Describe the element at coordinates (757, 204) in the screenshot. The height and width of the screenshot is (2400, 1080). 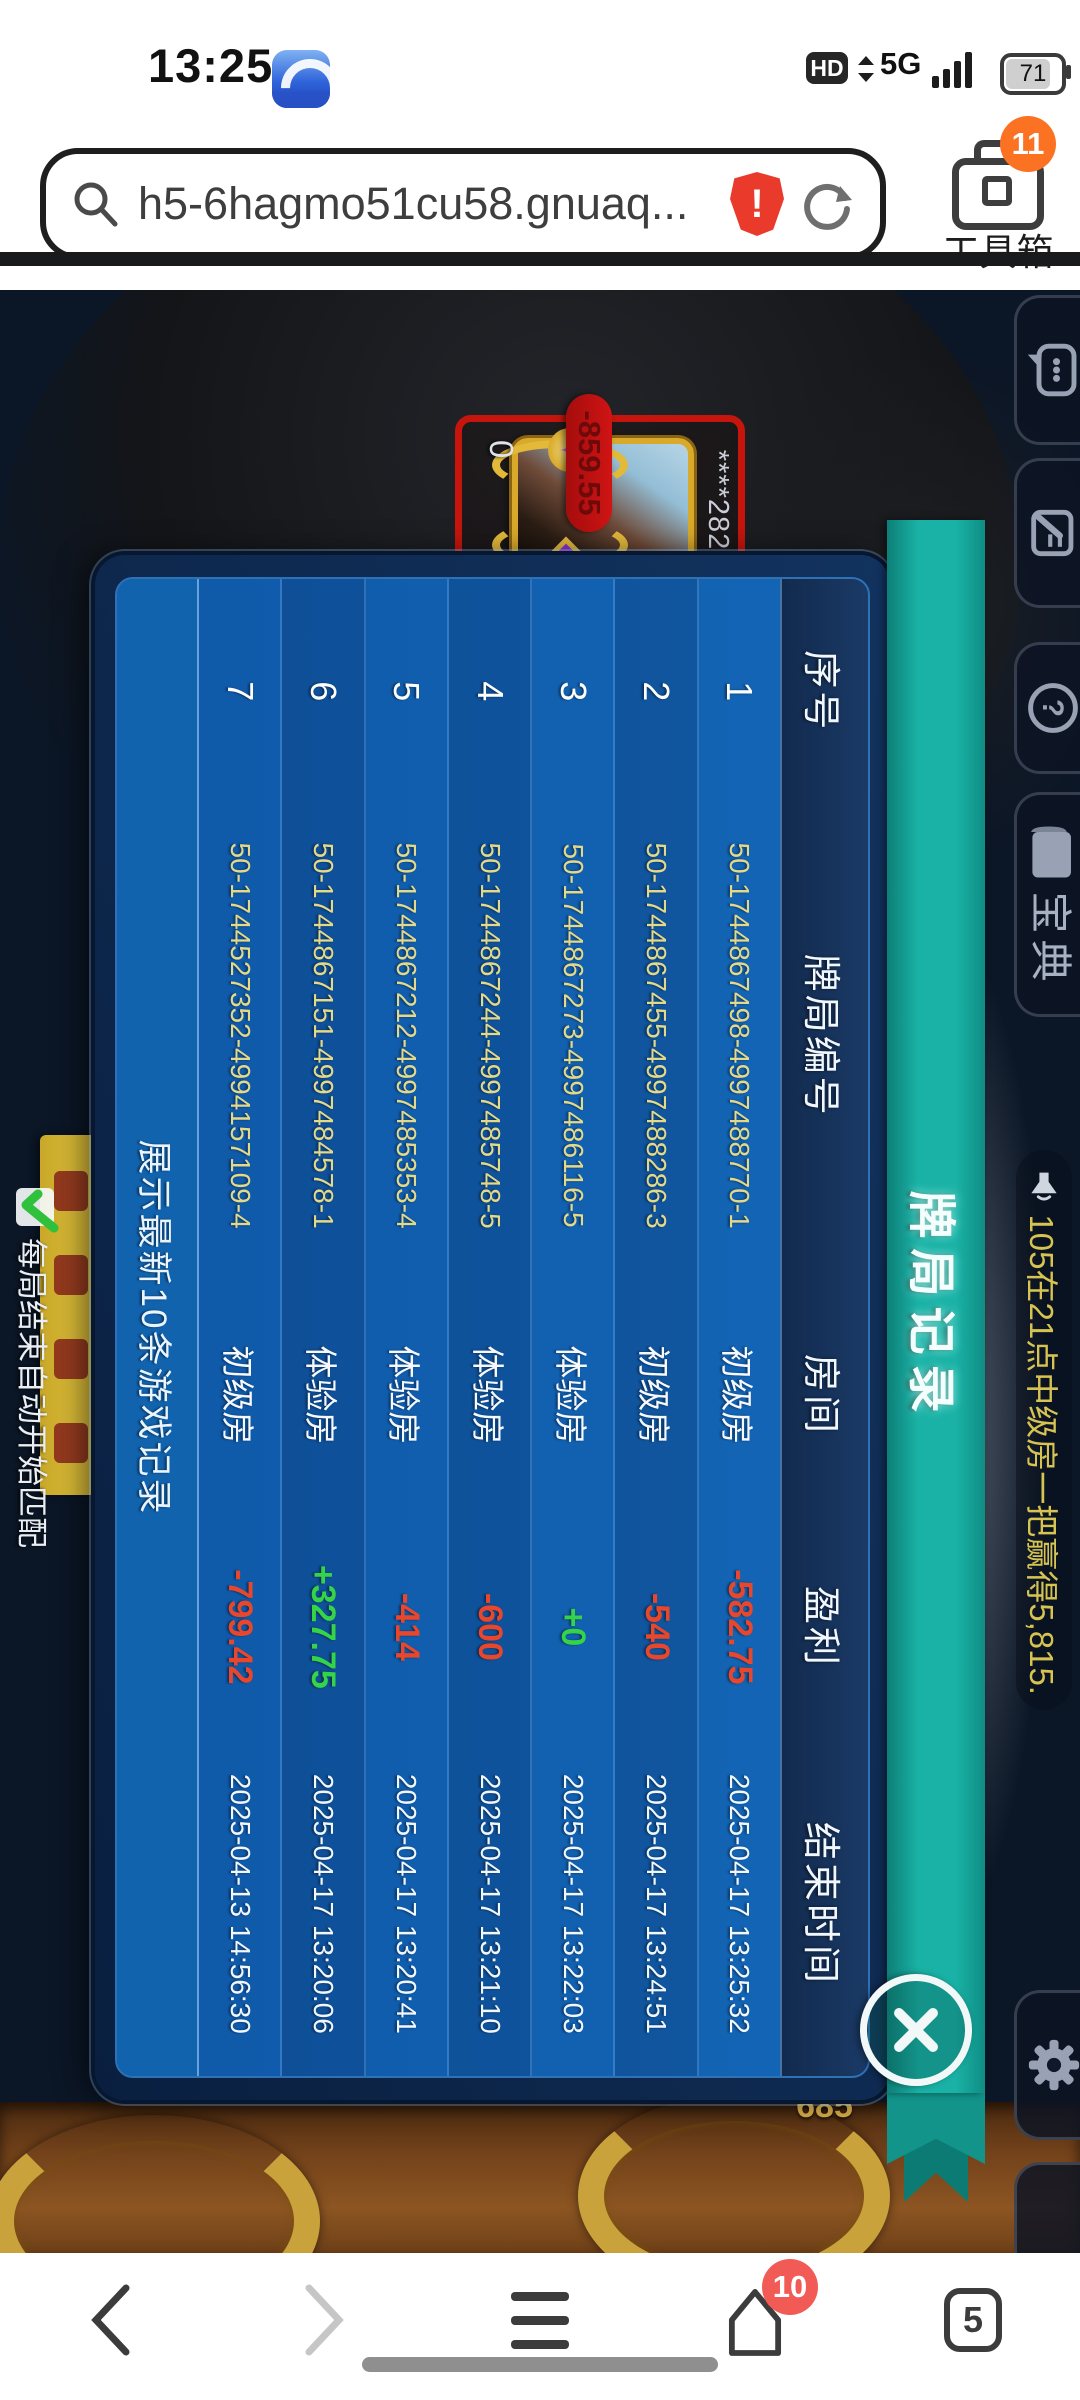
I see `security-warning-icon: !` at that location.